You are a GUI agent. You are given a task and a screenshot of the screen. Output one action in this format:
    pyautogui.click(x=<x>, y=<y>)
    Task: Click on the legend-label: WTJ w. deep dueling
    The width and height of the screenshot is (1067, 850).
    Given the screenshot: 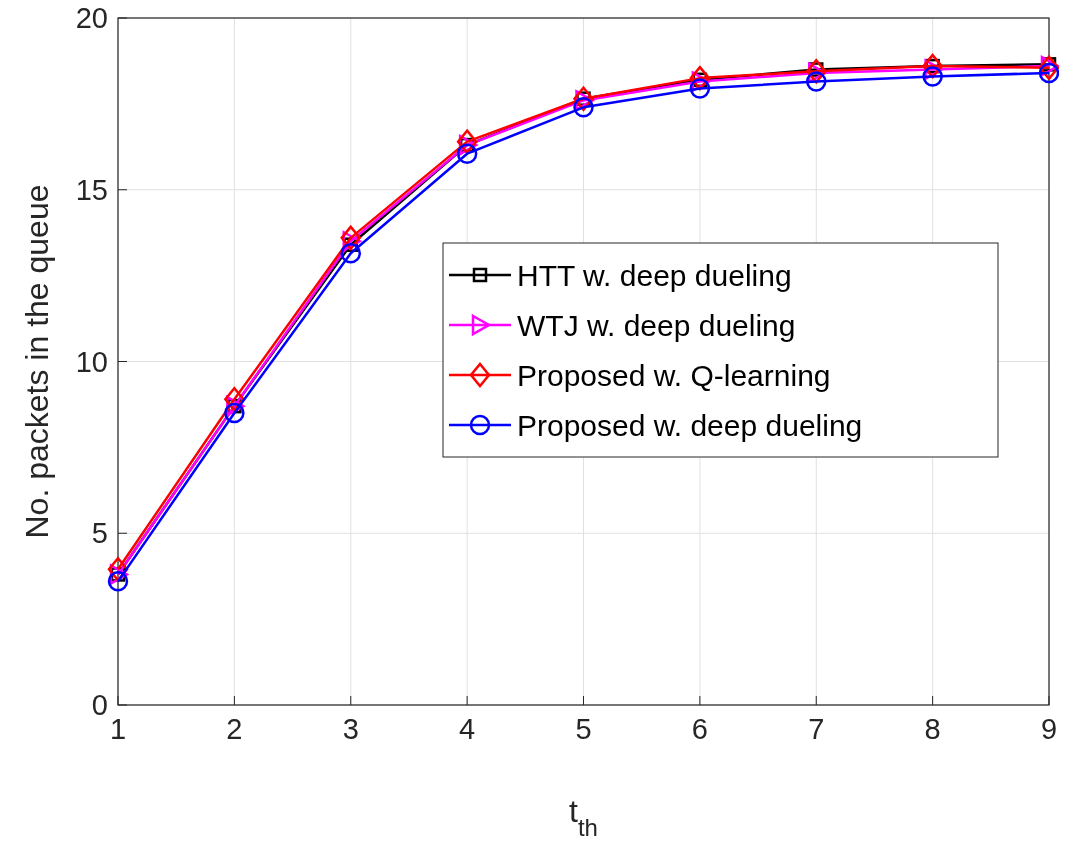 What is the action you would take?
    pyautogui.click(x=656, y=325)
    